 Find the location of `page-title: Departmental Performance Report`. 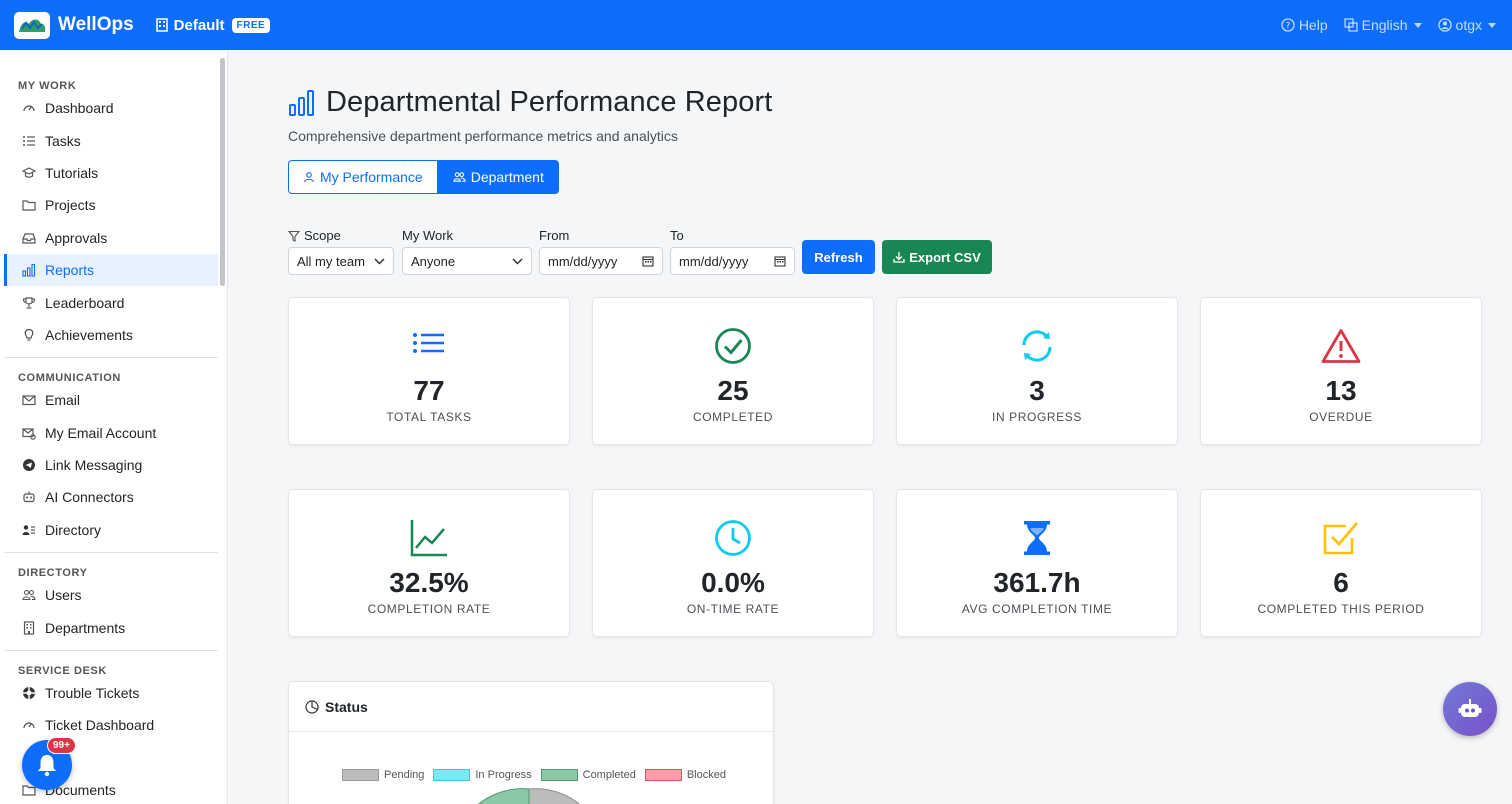

page-title: Departmental Performance Report is located at coordinates (530, 102).